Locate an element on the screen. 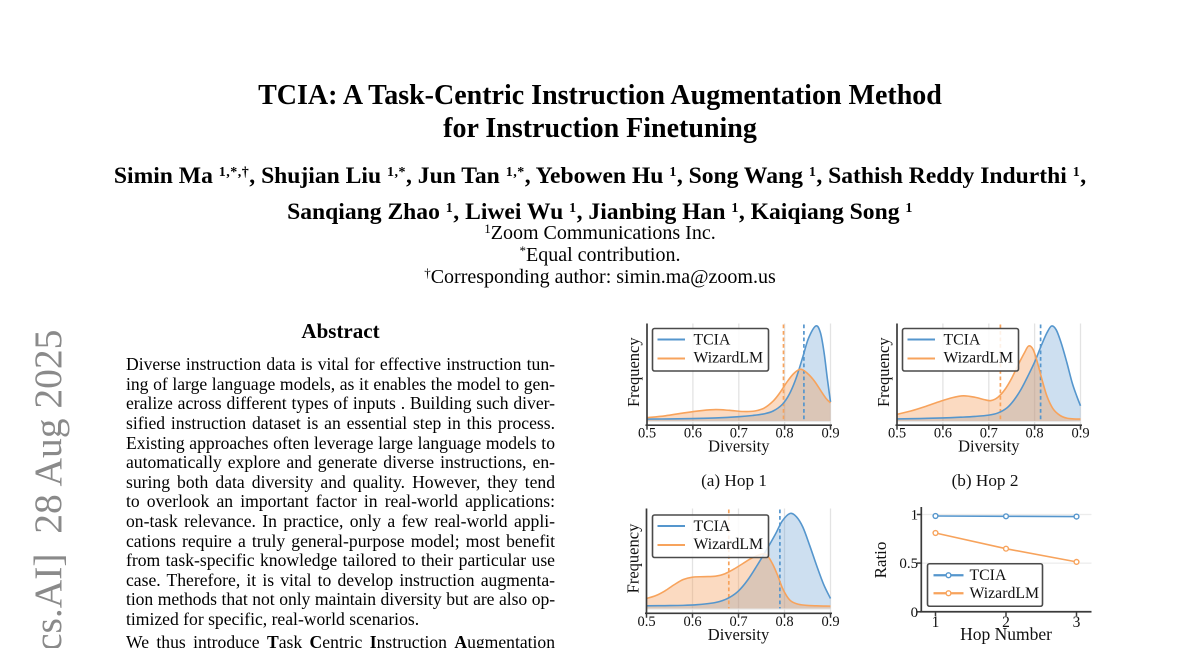  svg-text: (a) Hop 1 is located at coordinates (734, 480).